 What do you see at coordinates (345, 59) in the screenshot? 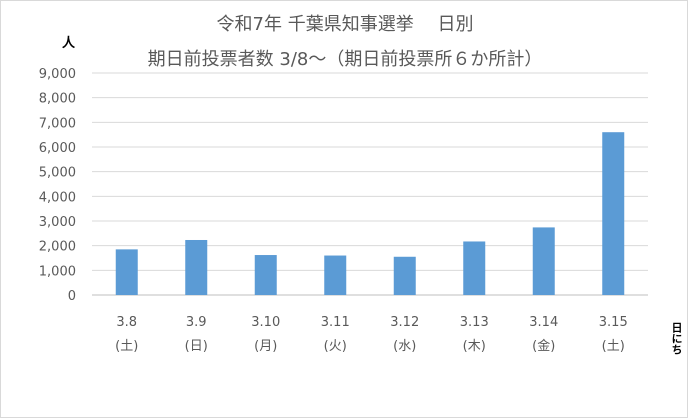
I see `chart-subtitle: 期日前投票者数 3/8～（期日前投票所６か所計）` at bounding box center [345, 59].